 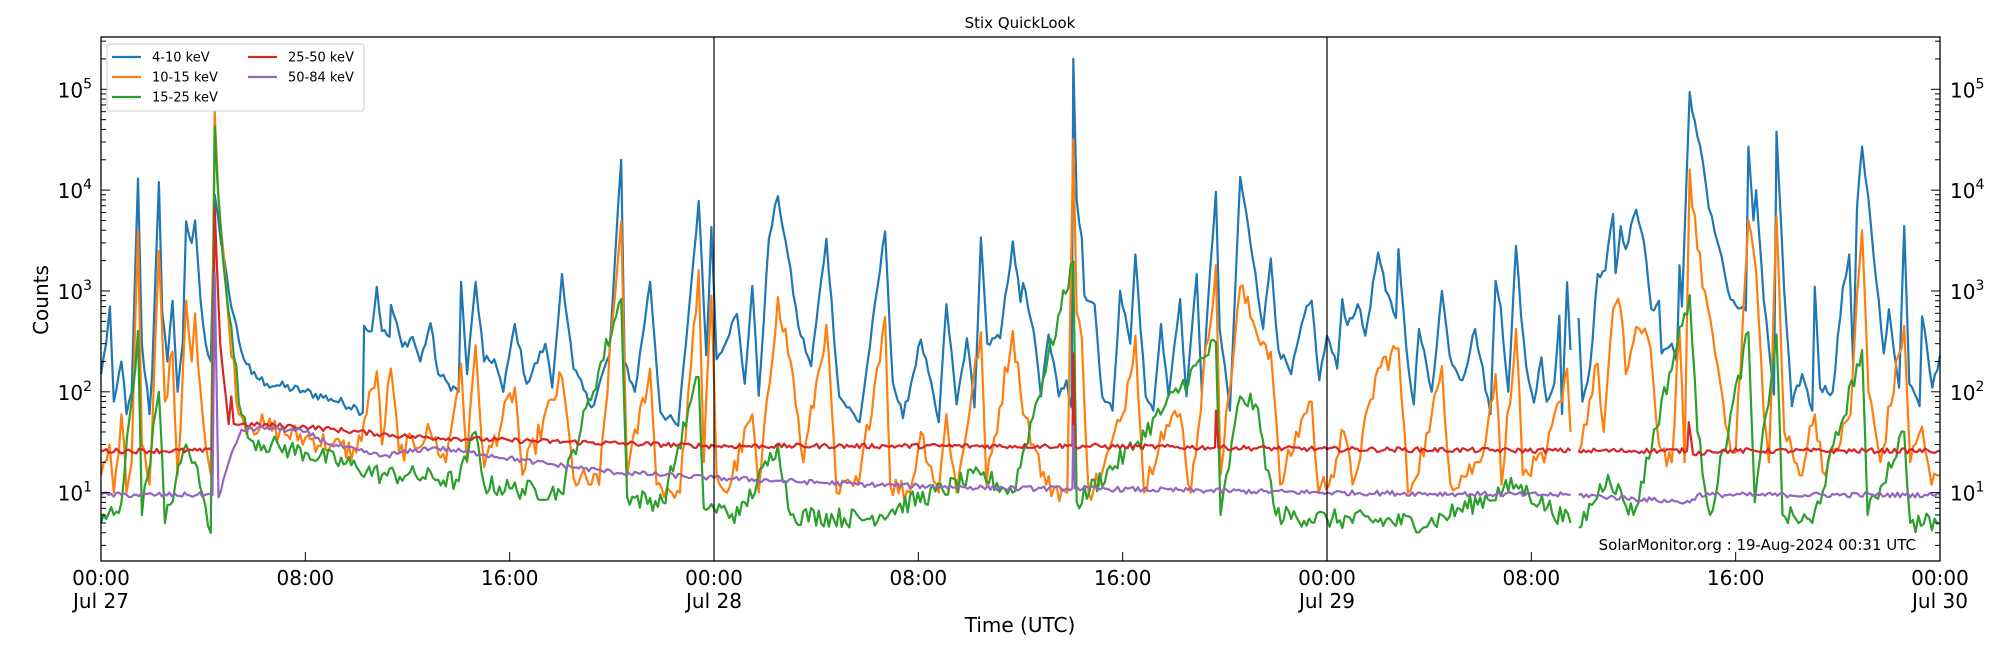 I want to click on chart-title: Stix QuickLook, so click(x=1020, y=23).